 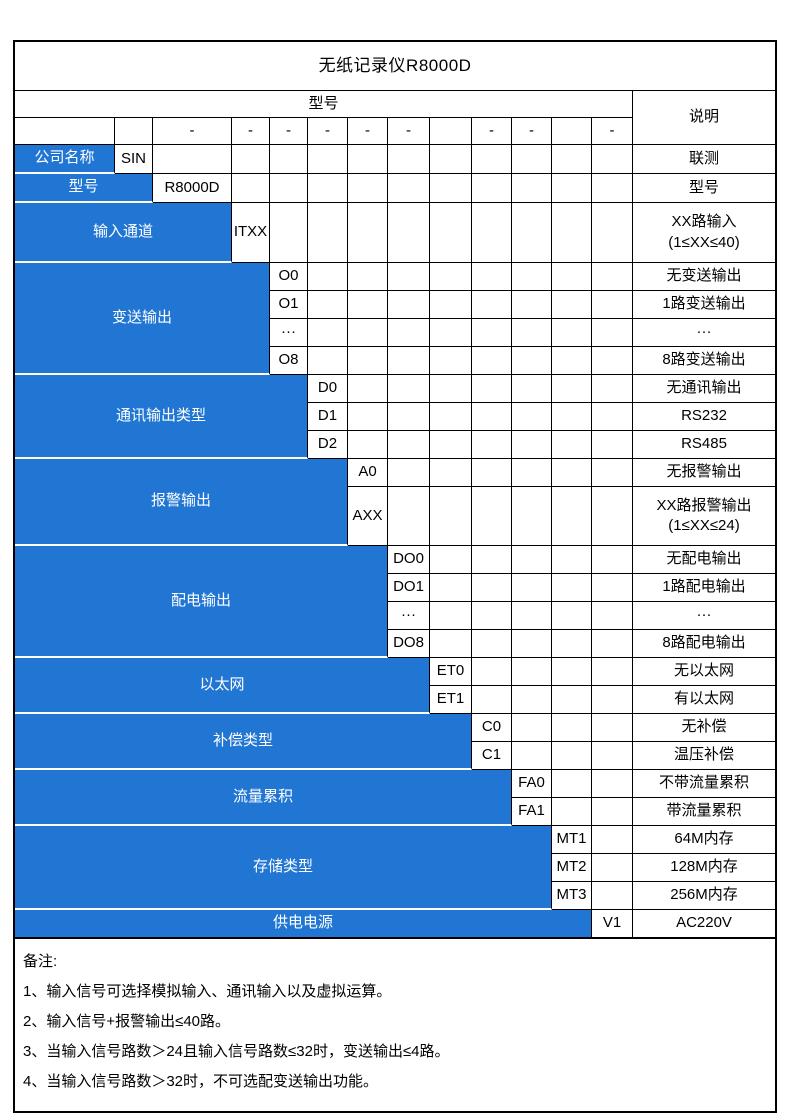 What do you see at coordinates (263, 798) in the screenshot?
I see `category-cell: 流量累积` at bounding box center [263, 798].